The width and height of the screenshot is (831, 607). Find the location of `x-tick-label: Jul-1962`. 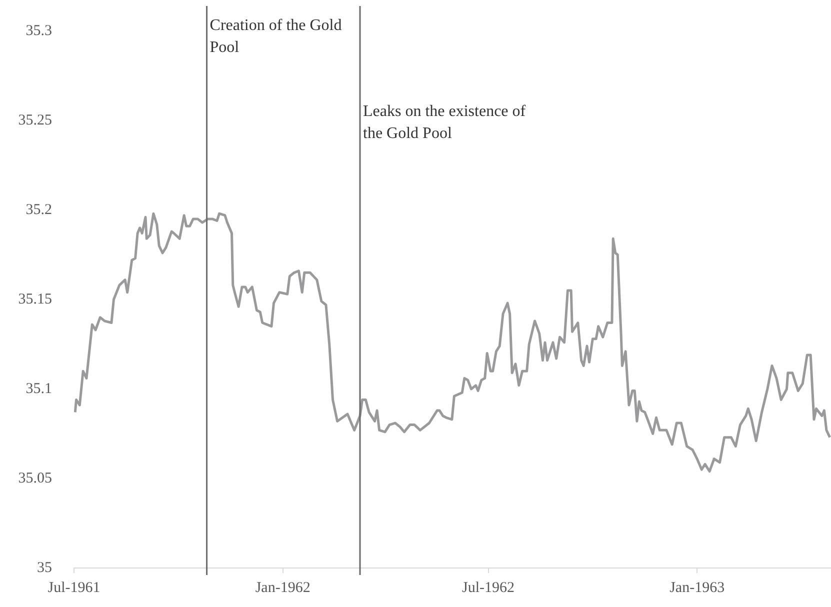

x-tick-label: Jul-1962 is located at coordinates (488, 588).